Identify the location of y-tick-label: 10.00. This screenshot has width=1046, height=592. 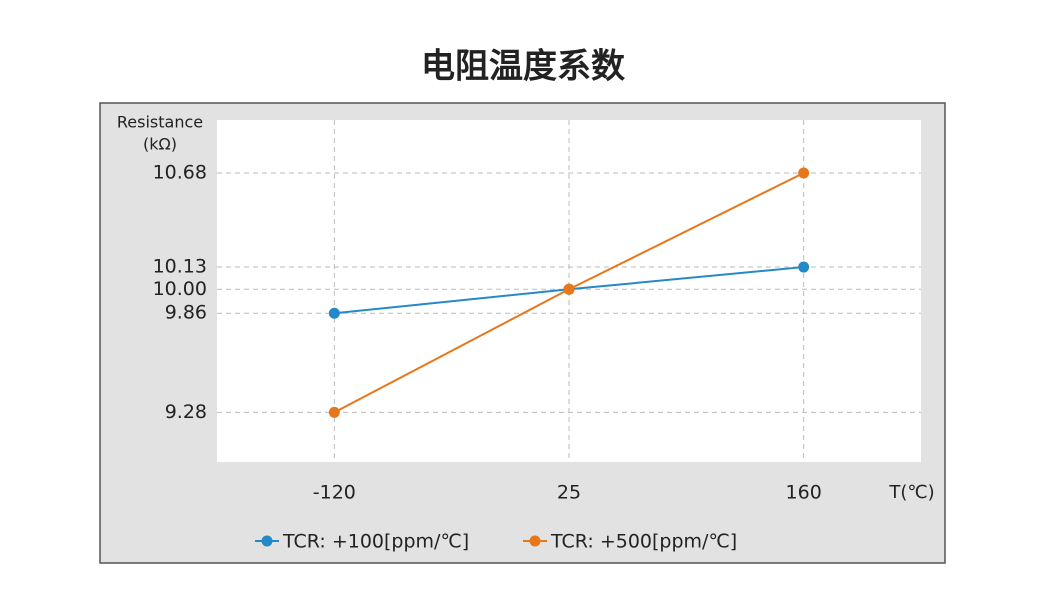
(180, 289).